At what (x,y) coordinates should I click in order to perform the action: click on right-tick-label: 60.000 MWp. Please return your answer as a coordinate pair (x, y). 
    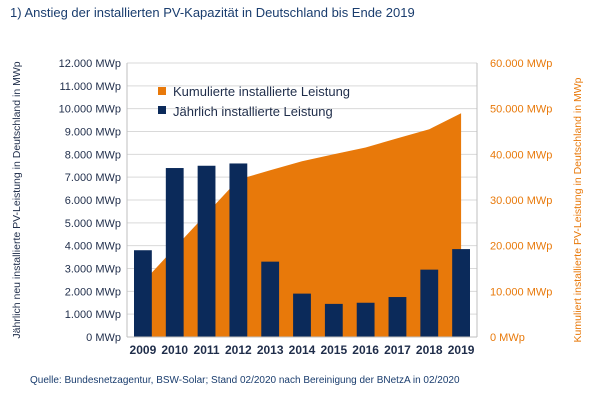
    Looking at the image, I should click on (521, 64).